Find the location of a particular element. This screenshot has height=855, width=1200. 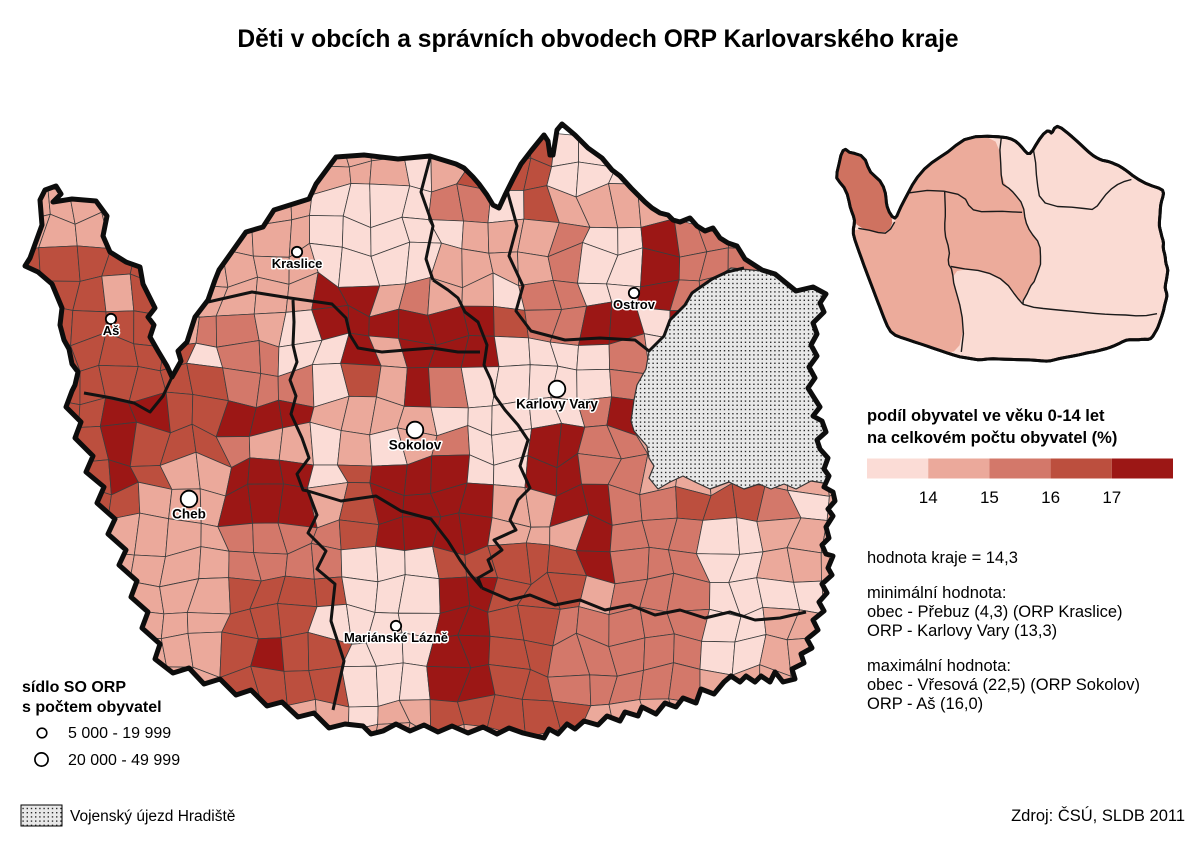

svg-text: Ostrov is located at coordinates (634, 304).